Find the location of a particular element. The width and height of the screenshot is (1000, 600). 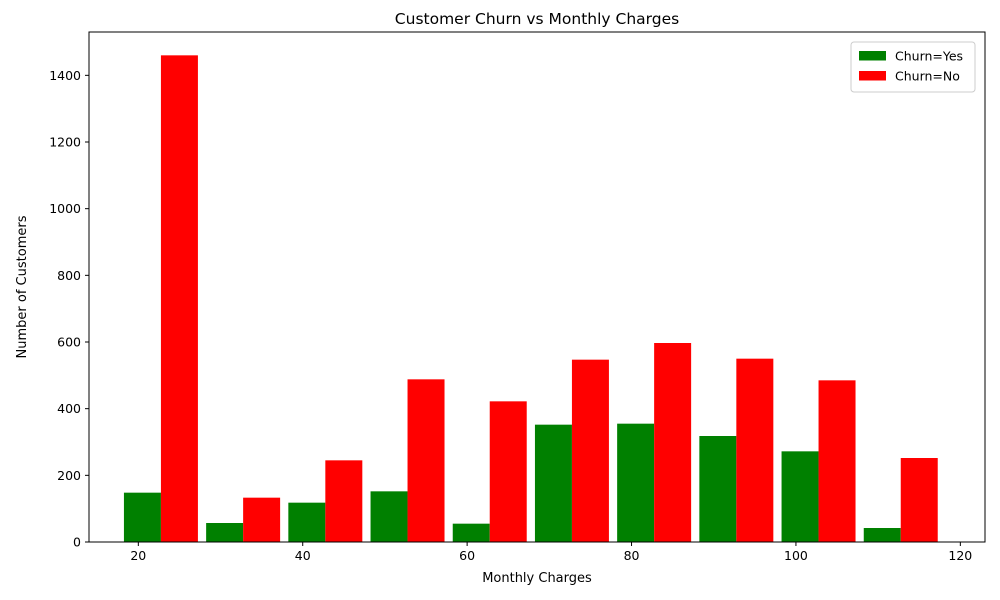

x-tick-label: 20 is located at coordinates (138, 555).